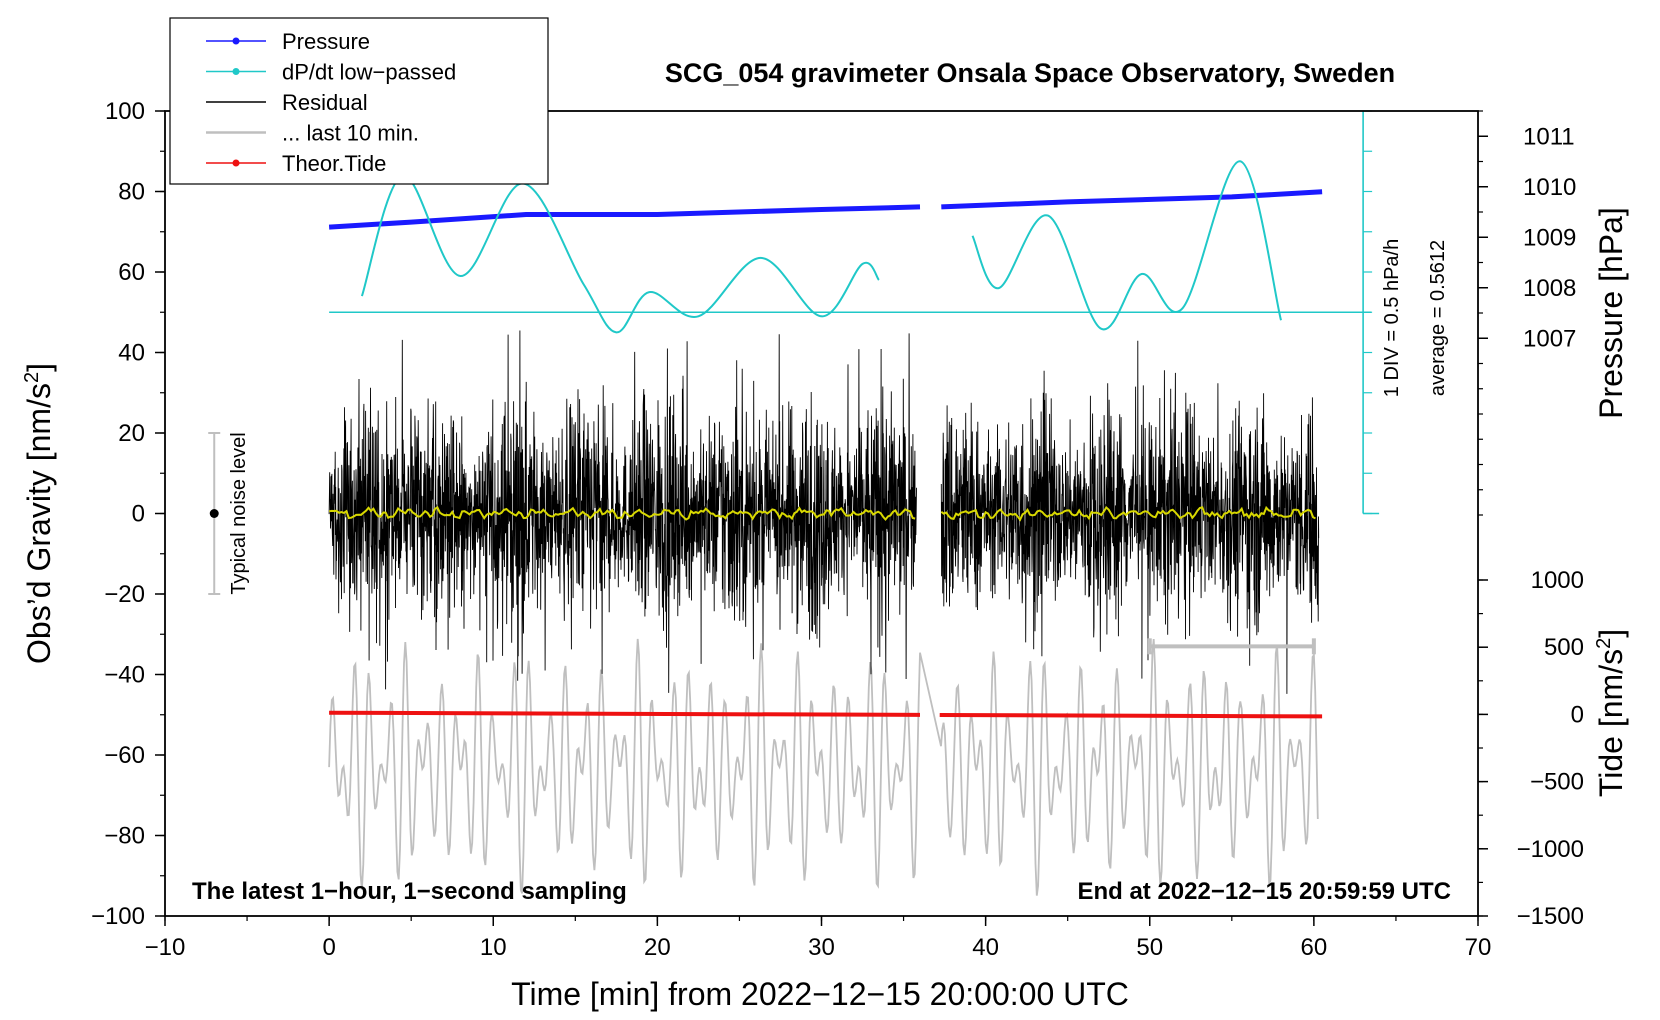  Describe the element at coordinates (1550, 849) in the screenshot. I see `tide-tick-label: −1000` at that location.